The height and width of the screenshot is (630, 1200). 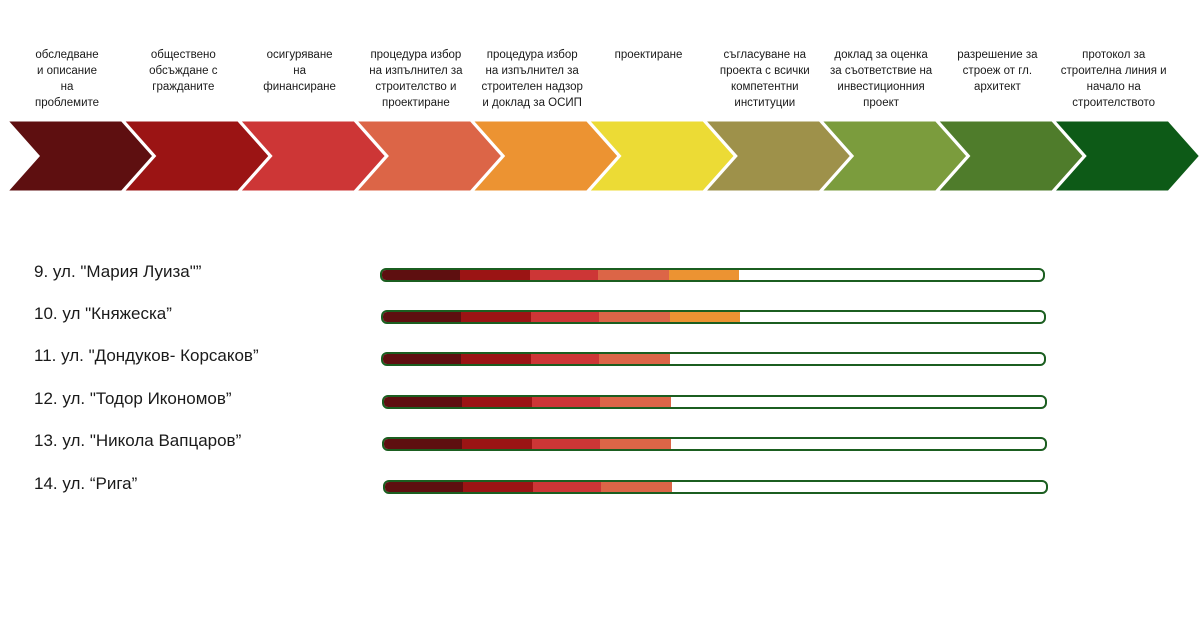 I want to click on street-label: 9. ул. "Мария Луиза"”, so click(x=118, y=271).